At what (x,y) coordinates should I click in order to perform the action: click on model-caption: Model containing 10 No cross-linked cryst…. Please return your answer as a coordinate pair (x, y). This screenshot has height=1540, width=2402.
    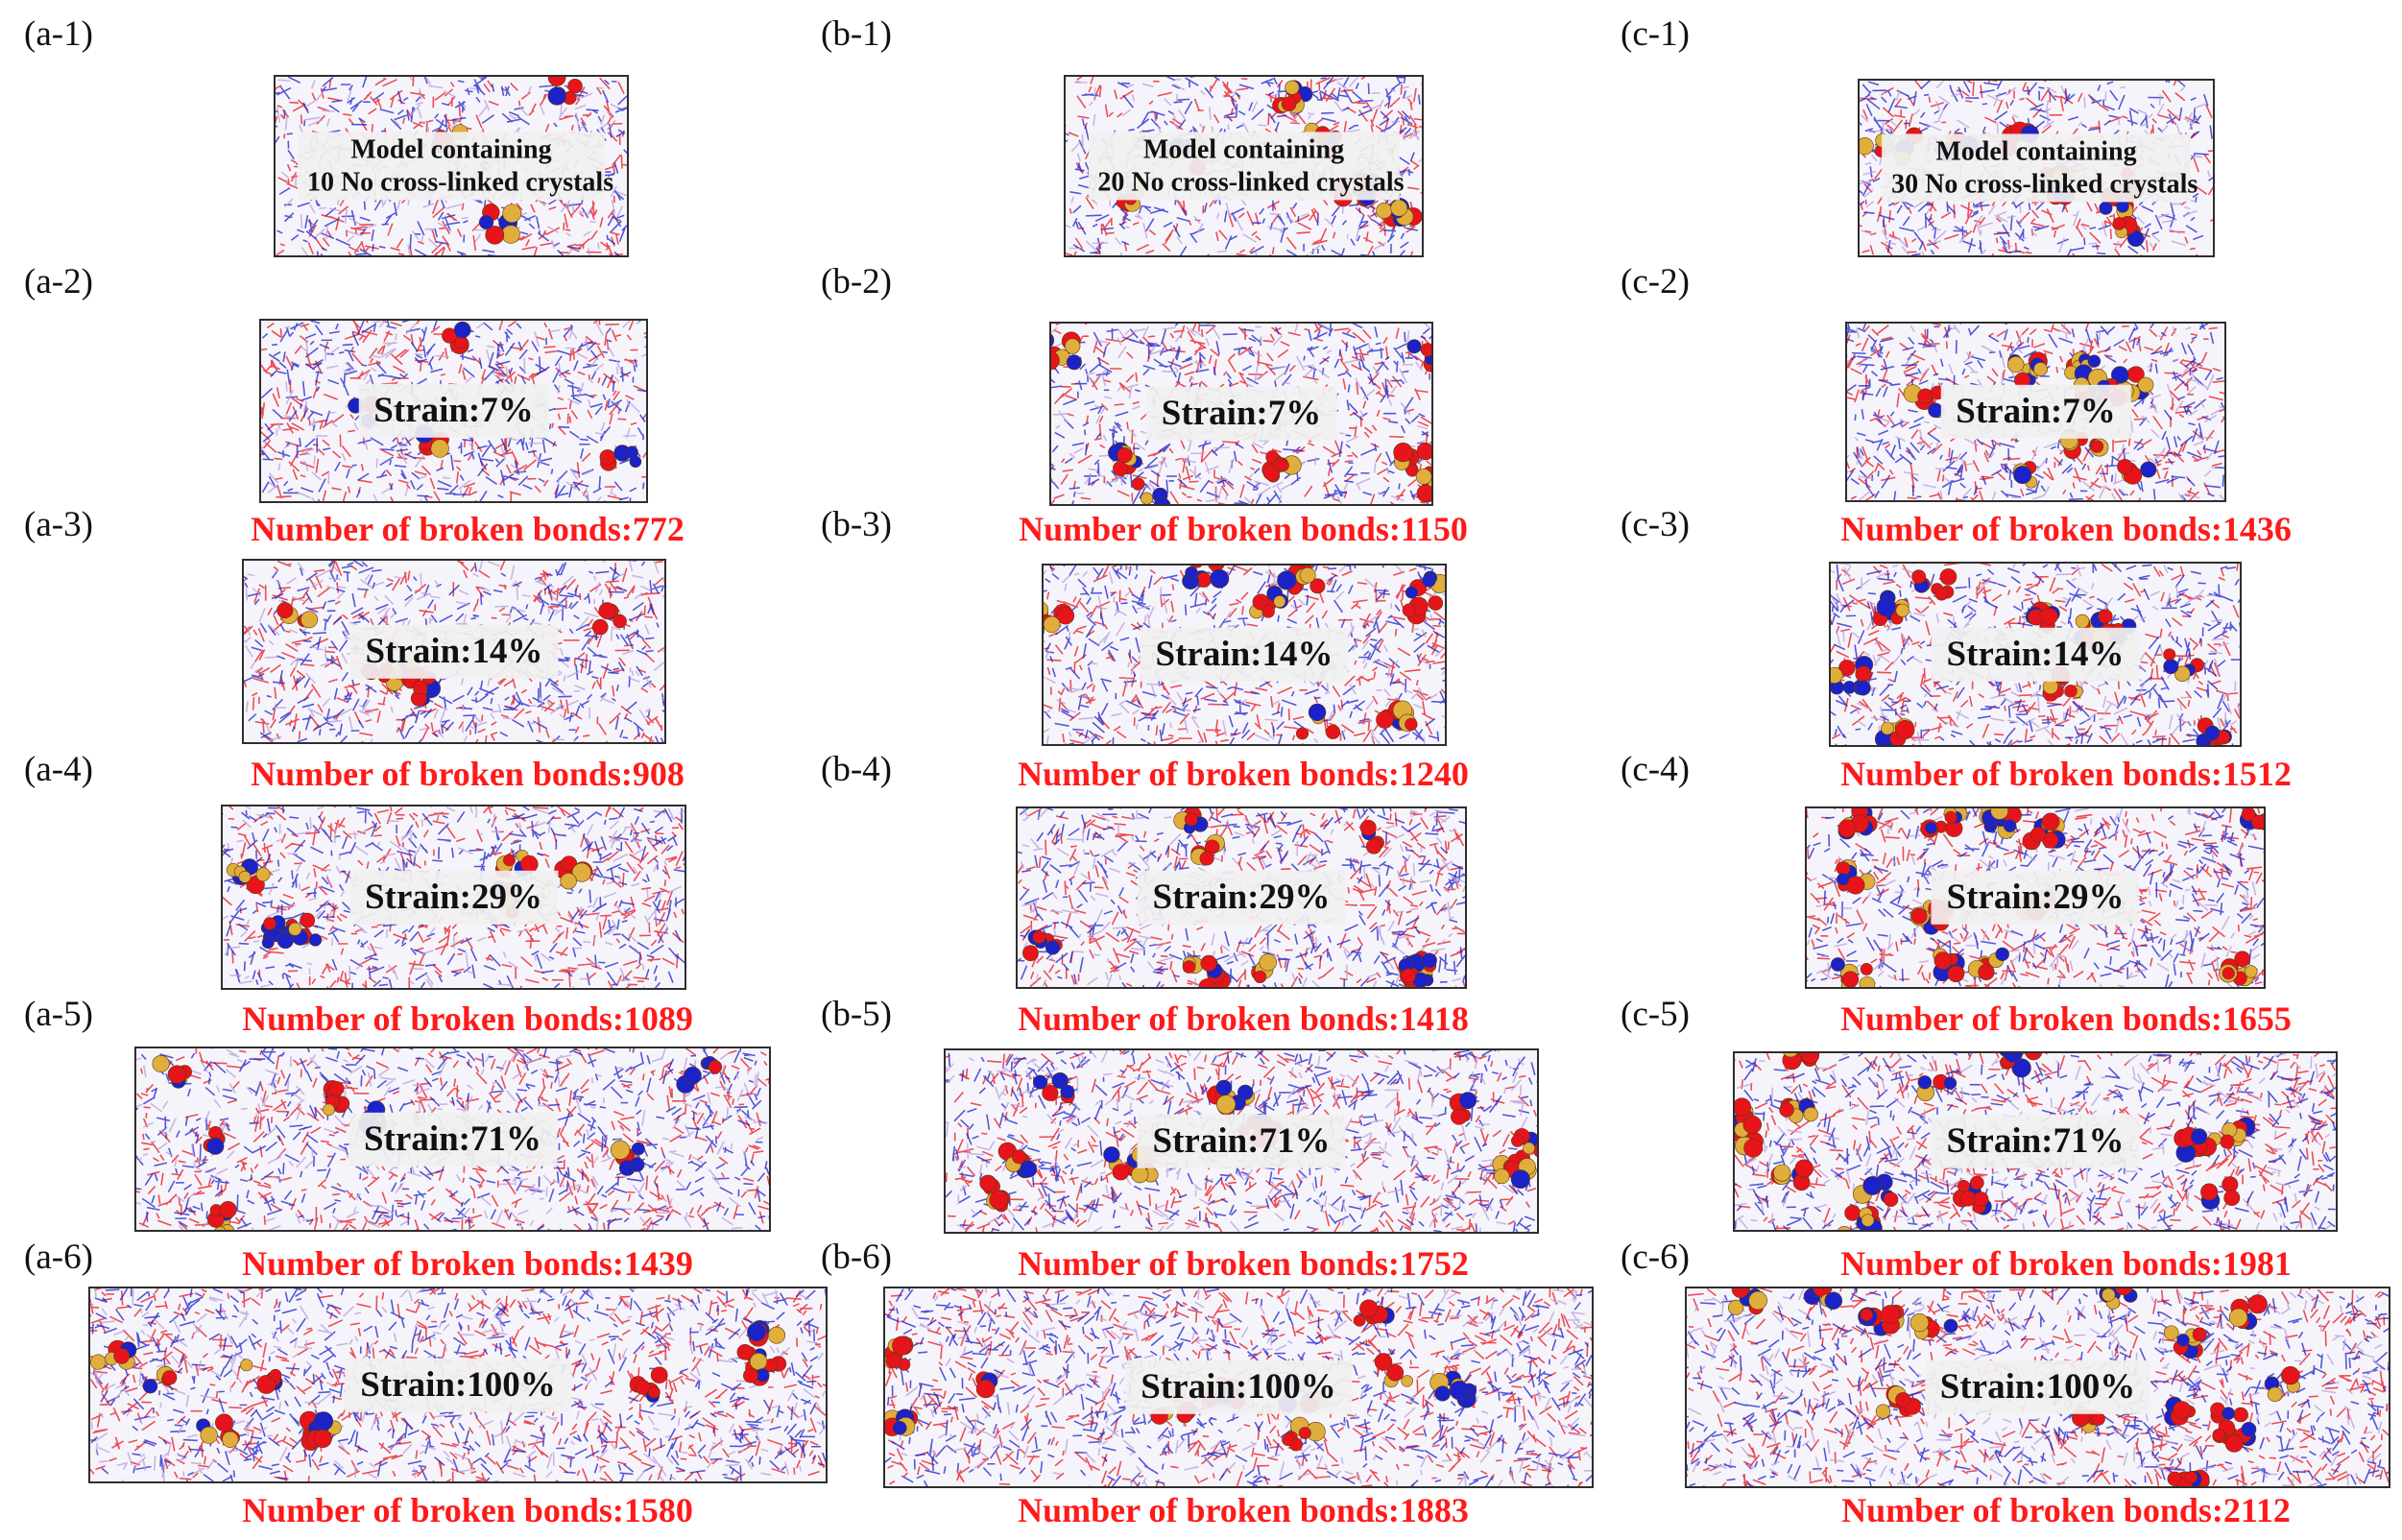
    Looking at the image, I should click on (455, 166).